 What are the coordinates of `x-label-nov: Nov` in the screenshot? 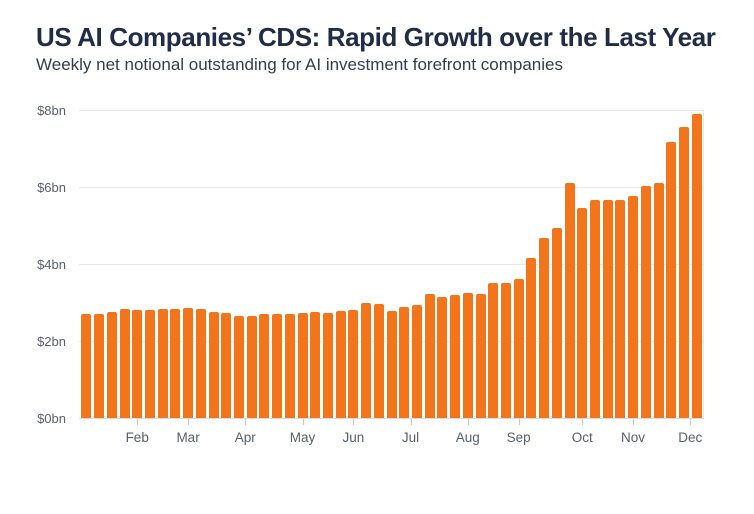 It's located at (633, 437).